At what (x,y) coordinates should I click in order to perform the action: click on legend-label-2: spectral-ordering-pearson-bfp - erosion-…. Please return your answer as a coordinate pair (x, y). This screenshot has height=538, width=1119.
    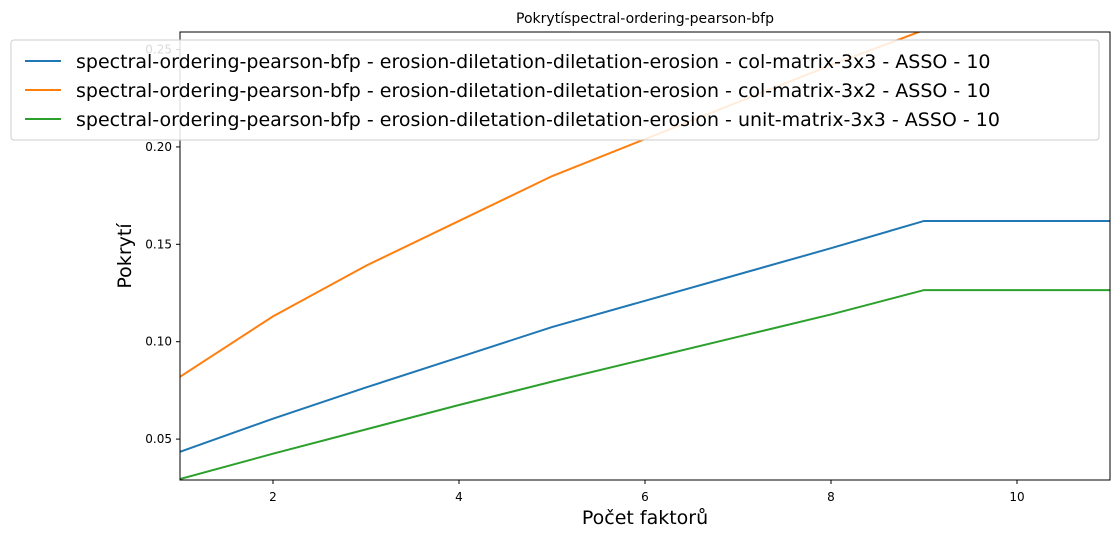
    Looking at the image, I should click on (533, 91).